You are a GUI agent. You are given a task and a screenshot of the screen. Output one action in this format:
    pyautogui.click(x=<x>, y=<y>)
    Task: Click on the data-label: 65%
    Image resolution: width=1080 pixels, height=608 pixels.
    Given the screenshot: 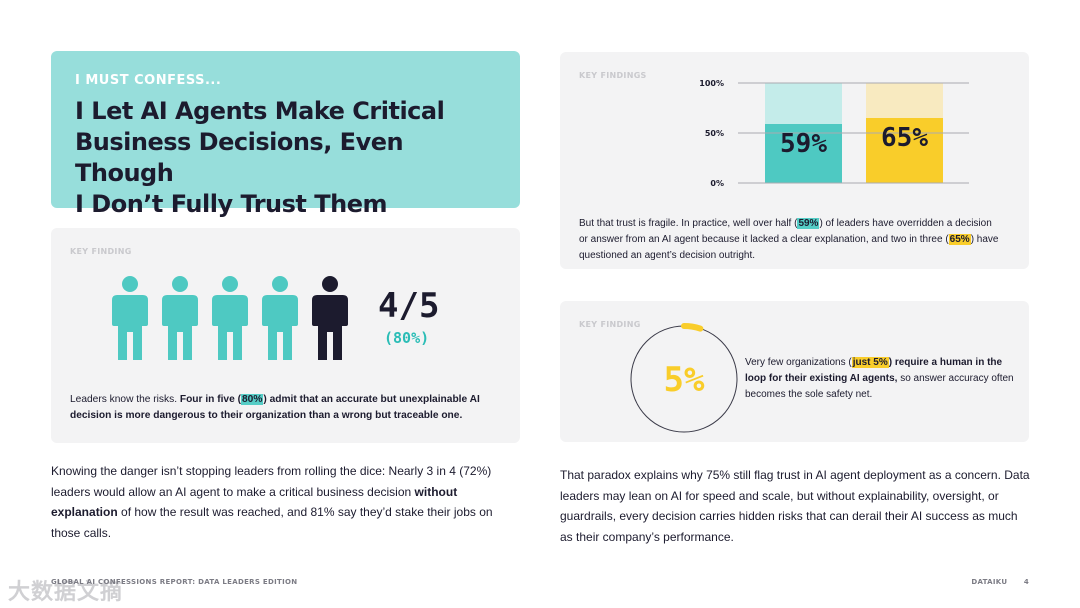 What is the action you would take?
    pyautogui.click(x=904, y=138)
    